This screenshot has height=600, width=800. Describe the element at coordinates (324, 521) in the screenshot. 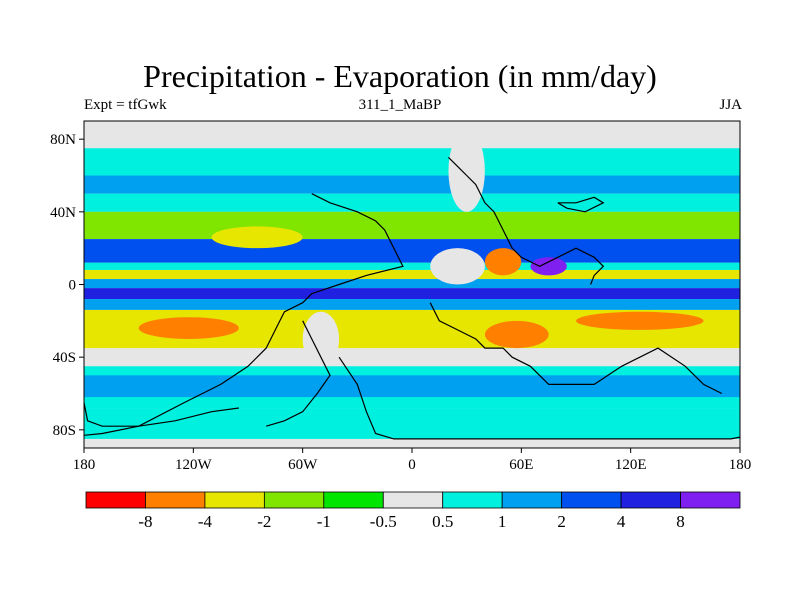

I see `colorbar-label: -1` at that location.